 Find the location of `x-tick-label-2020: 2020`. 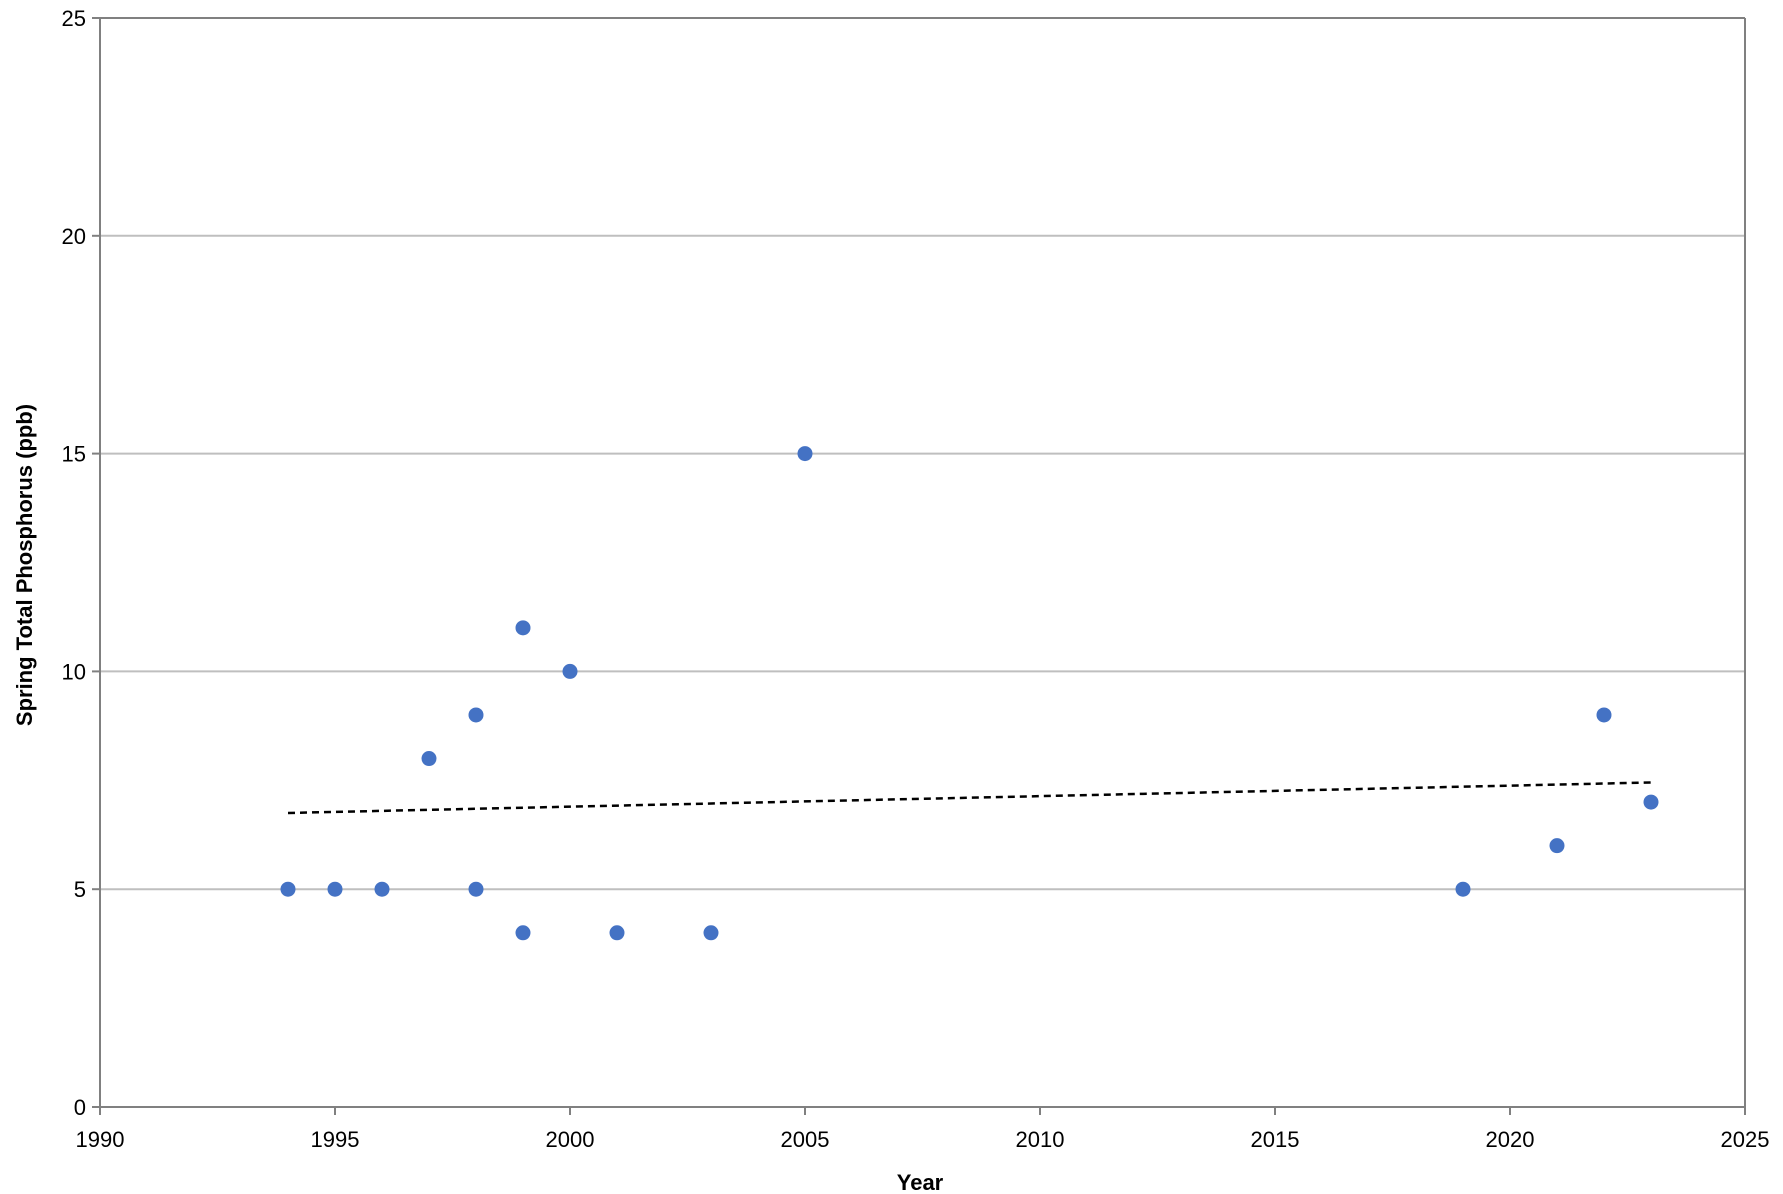

x-tick-label-2020: 2020 is located at coordinates (1510, 1139).